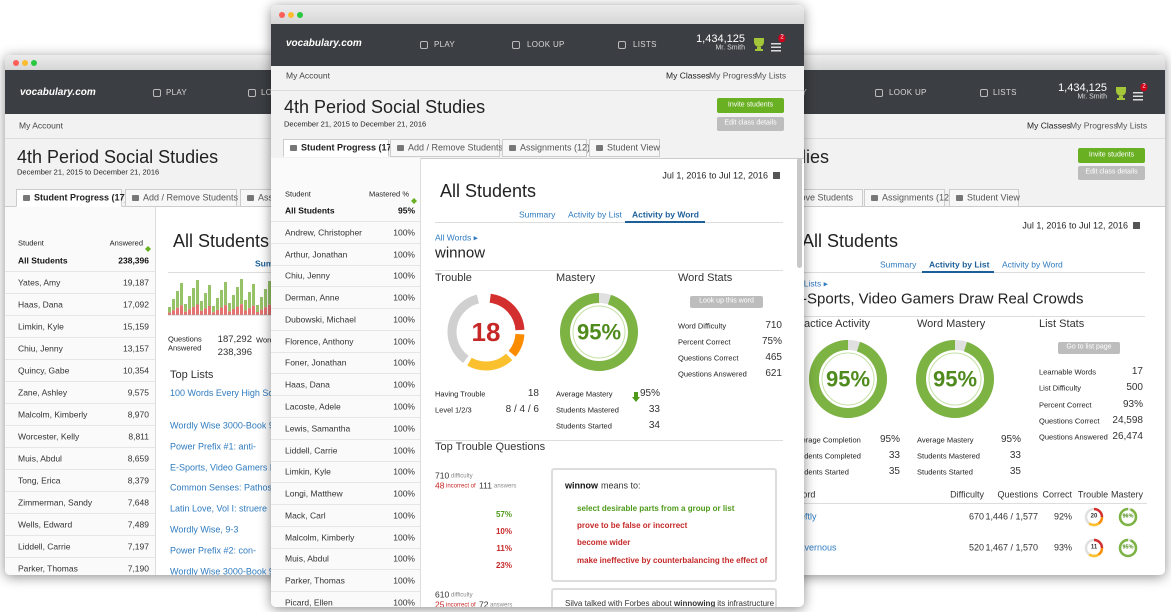 The height and width of the screenshot is (612, 1171). I want to click on donut-value: 18, so click(486, 331).